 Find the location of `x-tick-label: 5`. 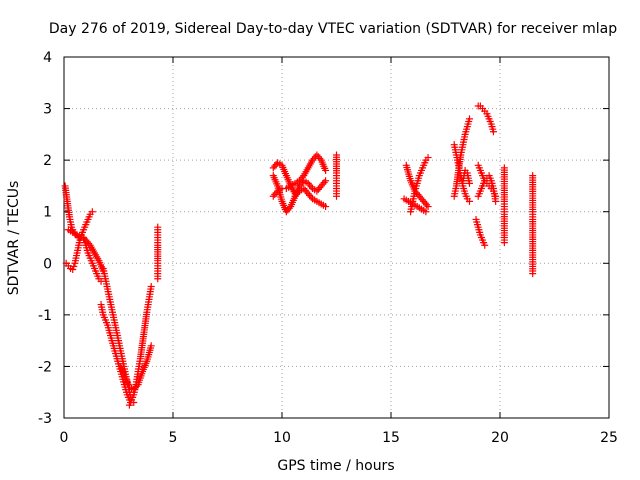

x-tick-label: 5 is located at coordinates (173, 438).